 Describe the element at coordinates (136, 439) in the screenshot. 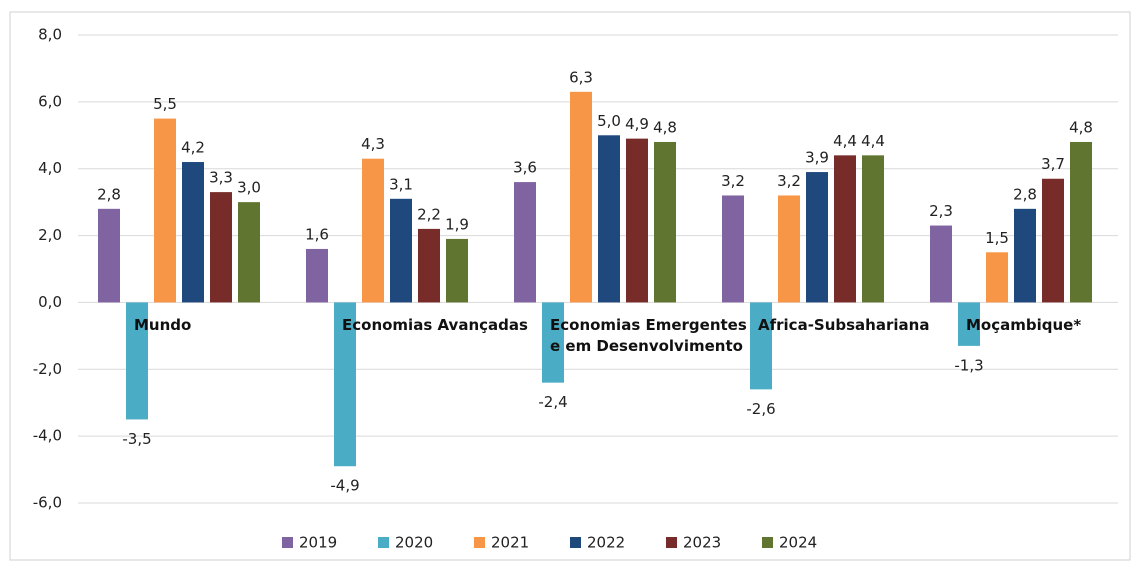

I see `value-label: -3,5` at that location.